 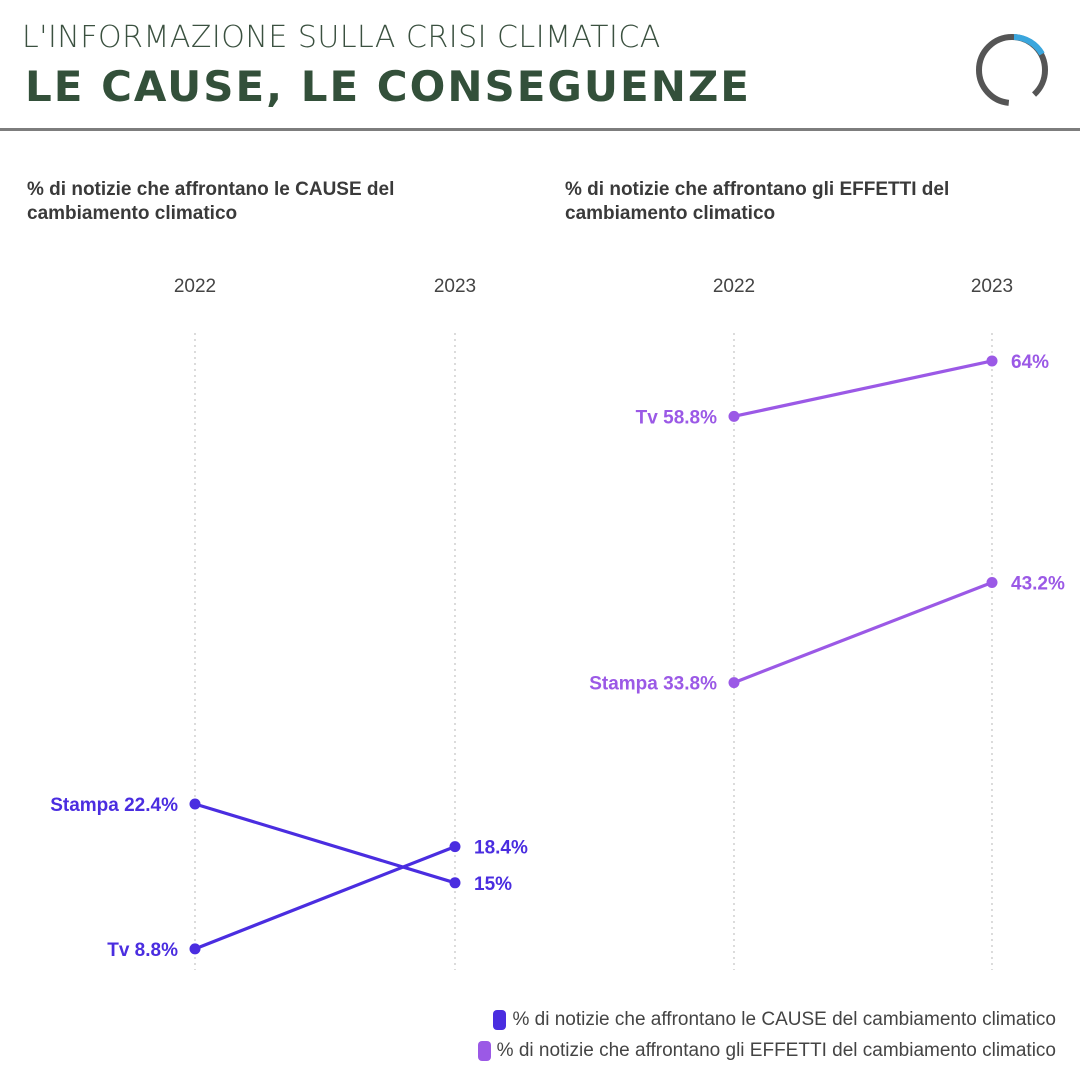 I want to click on effetti-point-tv-2022, so click(x=734, y=416).